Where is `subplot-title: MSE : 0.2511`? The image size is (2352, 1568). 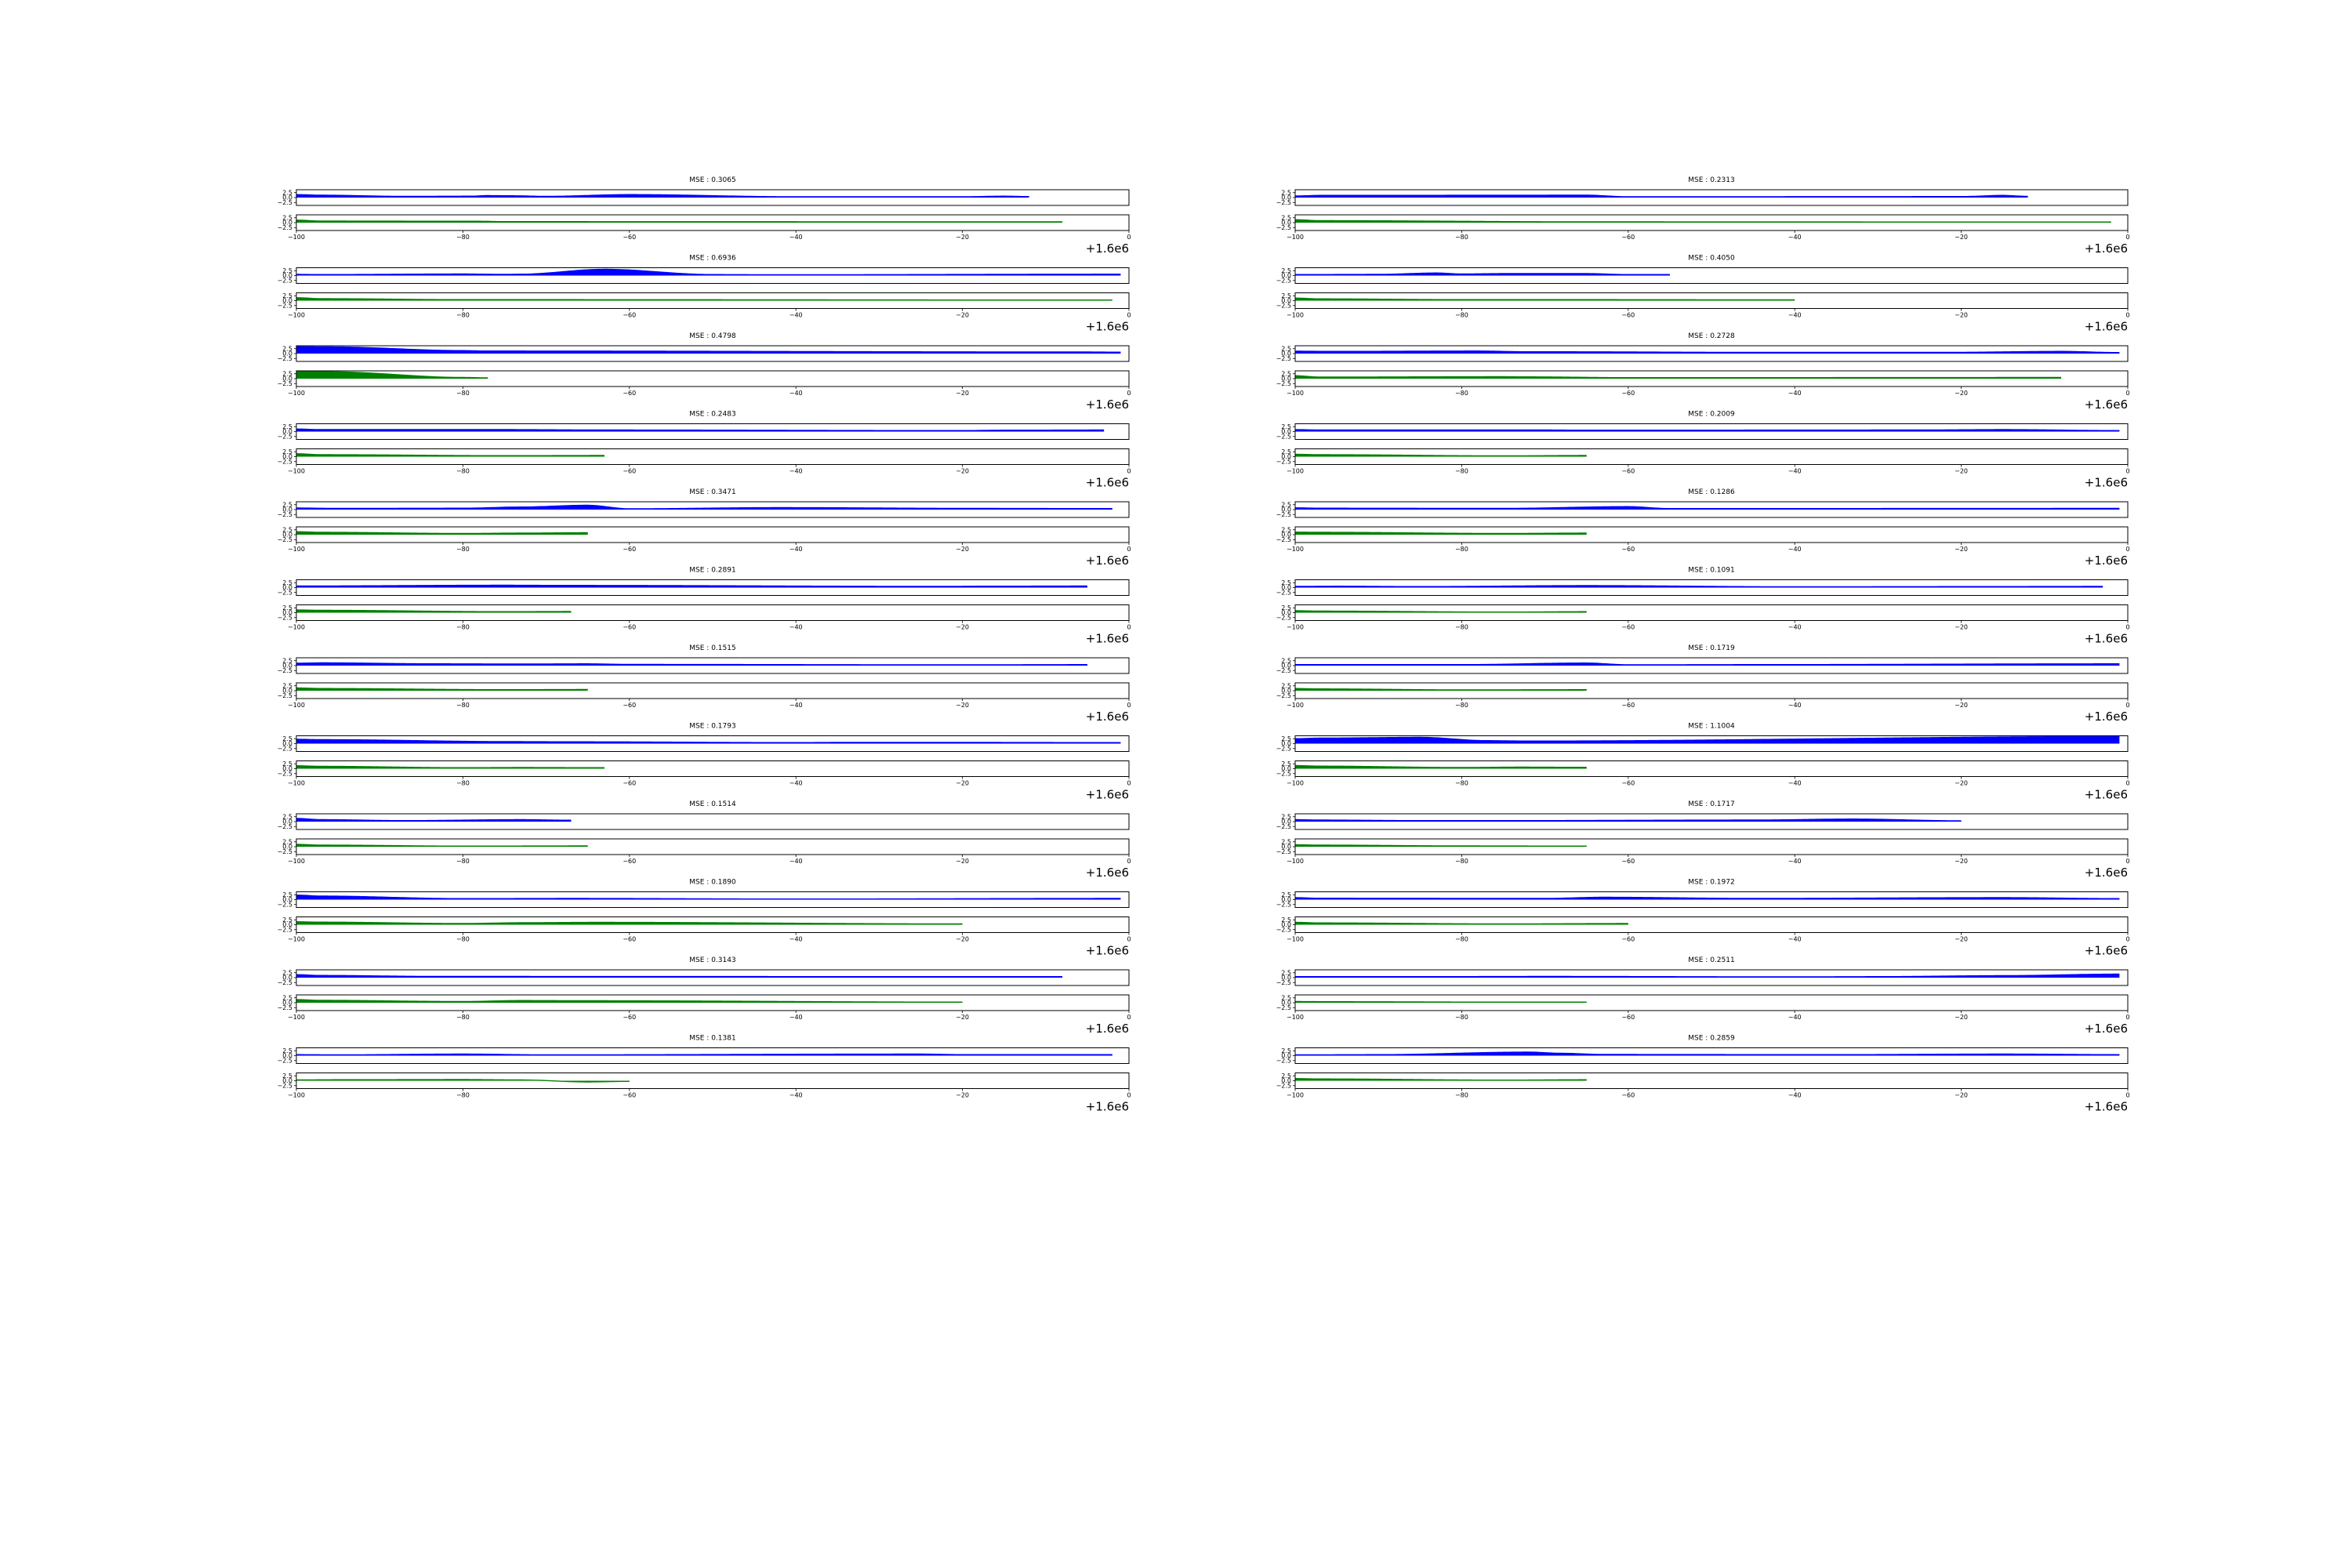
subplot-title: MSE : 0.2511 is located at coordinates (1711, 960).